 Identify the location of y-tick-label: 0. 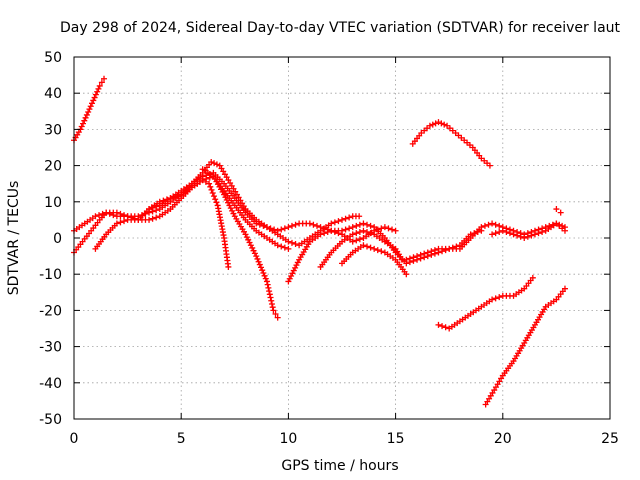
(57, 239).